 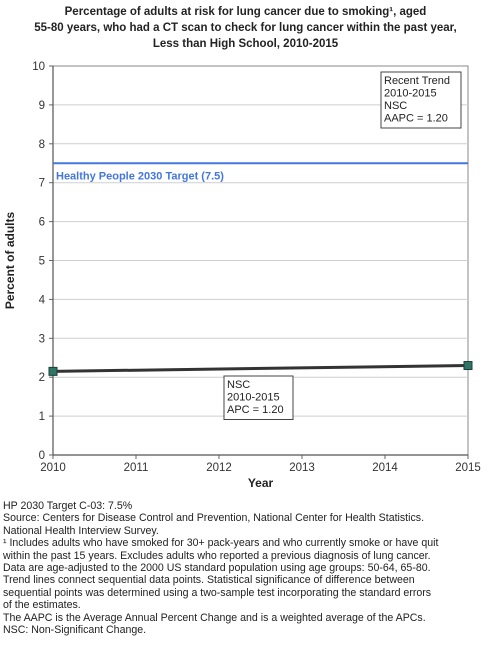 I want to click on chart-title-line: Less than High School, 2010-2015, so click(x=245, y=44).